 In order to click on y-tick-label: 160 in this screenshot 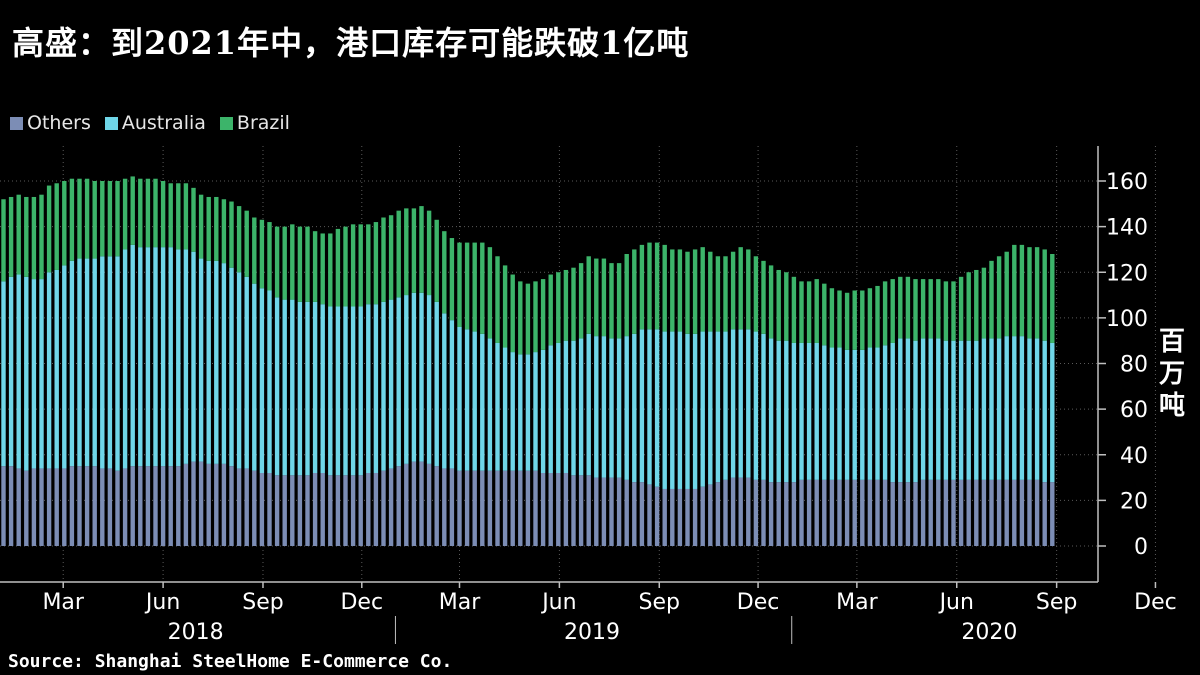, I will do `click(1127, 182)`.